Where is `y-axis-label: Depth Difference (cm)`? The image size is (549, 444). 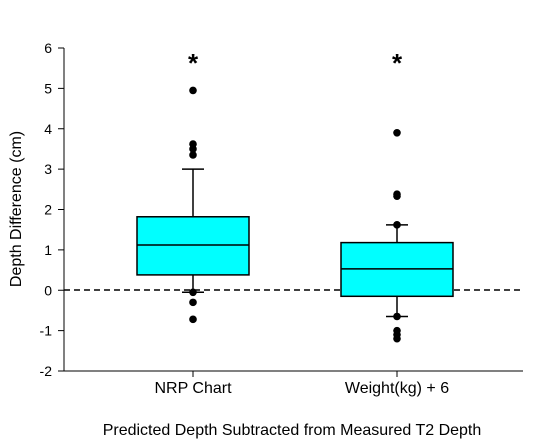 y-axis-label: Depth Difference (cm) is located at coordinates (16, 209).